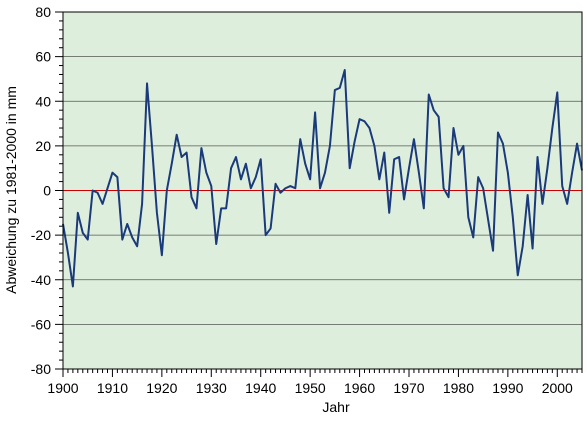 The image size is (587, 427). Describe the element at coordinates (11, 190) in the screenshot. I see `y-axis-label: Abweichung zu 1981-2000 in mm` at that location.